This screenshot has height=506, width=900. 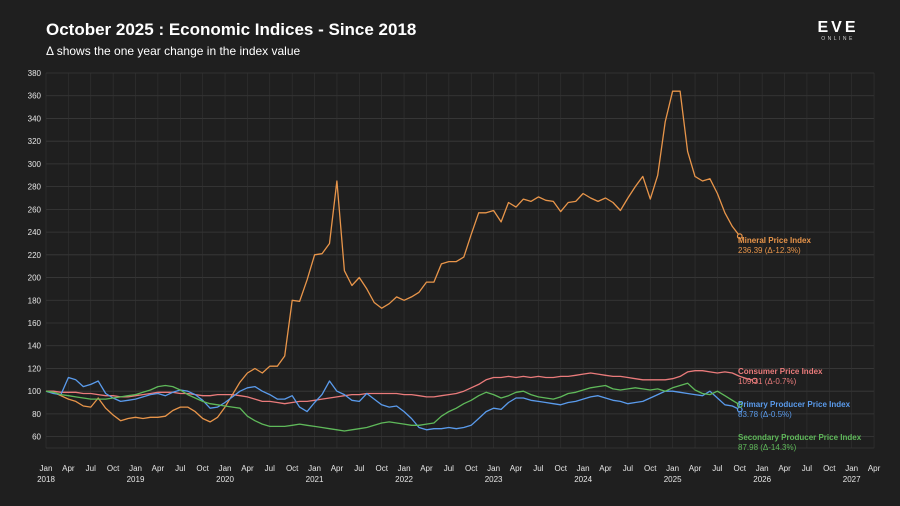 What do you see at coordinates (774, 240) in the screenshot?
I see `series-end-label-name-0: Mineral Price Index` at bounding box center [774, 240].